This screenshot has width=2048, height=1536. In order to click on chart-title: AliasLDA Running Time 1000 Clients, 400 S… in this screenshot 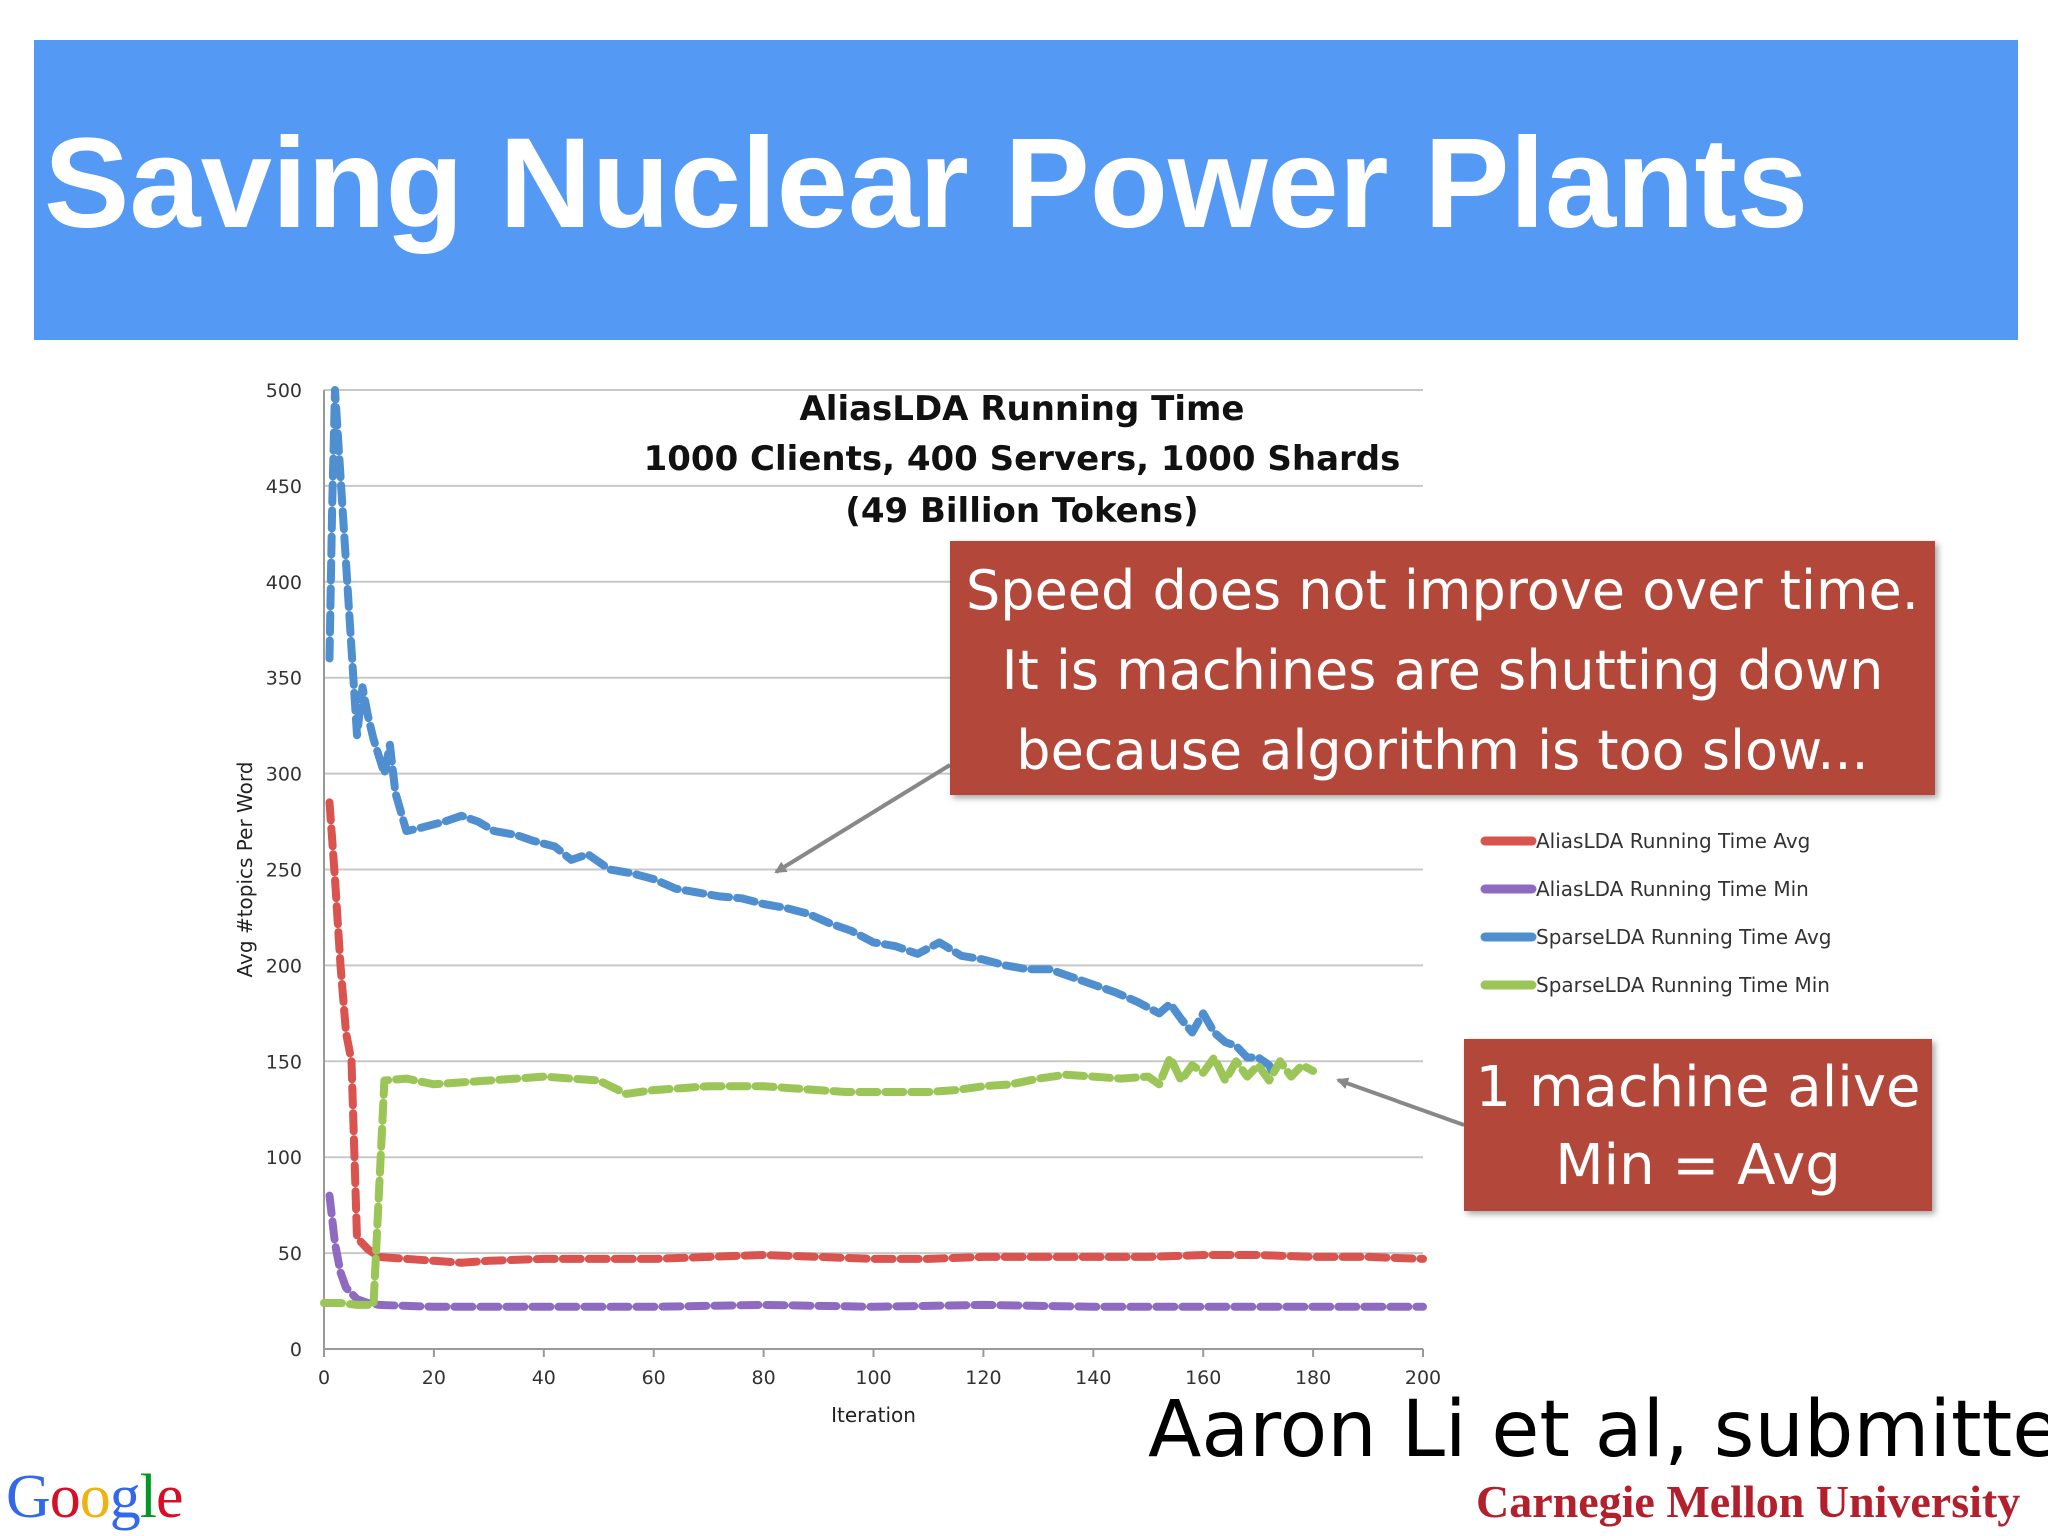, I will do `click(1022, 460)`.